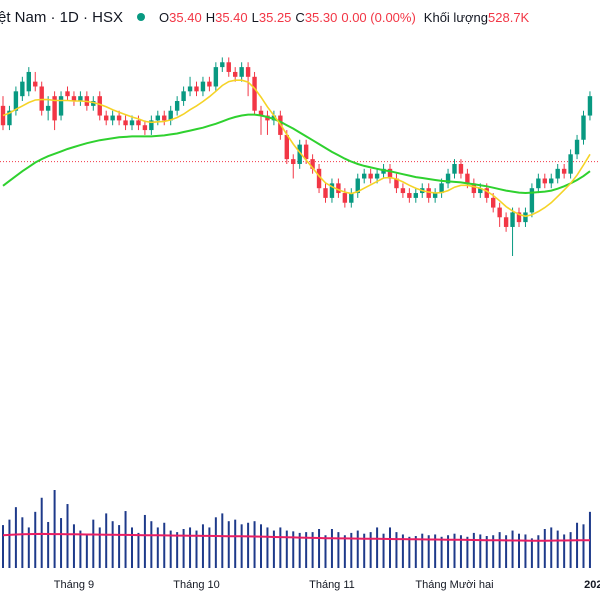 Image resolution: width=600 pixels, height=600 pixels. I want to click on volume-label: Khối lượng, so click(456, 17).